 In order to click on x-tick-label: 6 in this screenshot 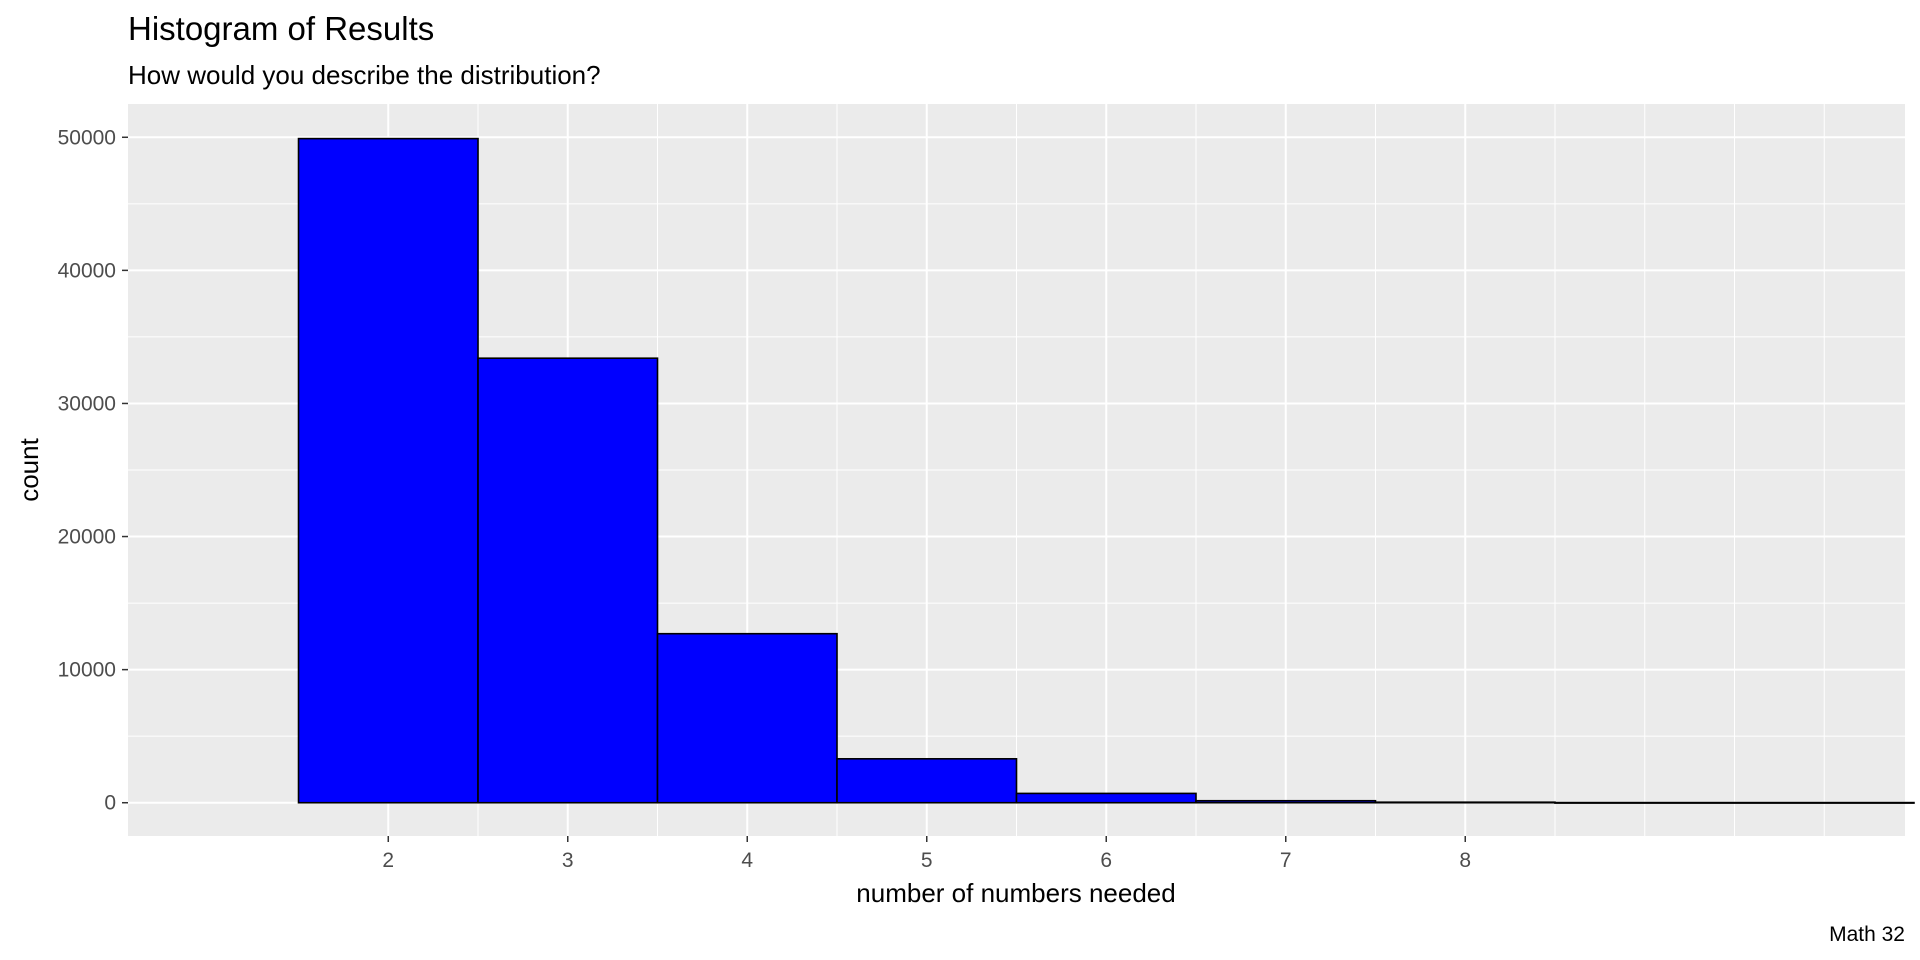, I will do `click(1106, 860)`.